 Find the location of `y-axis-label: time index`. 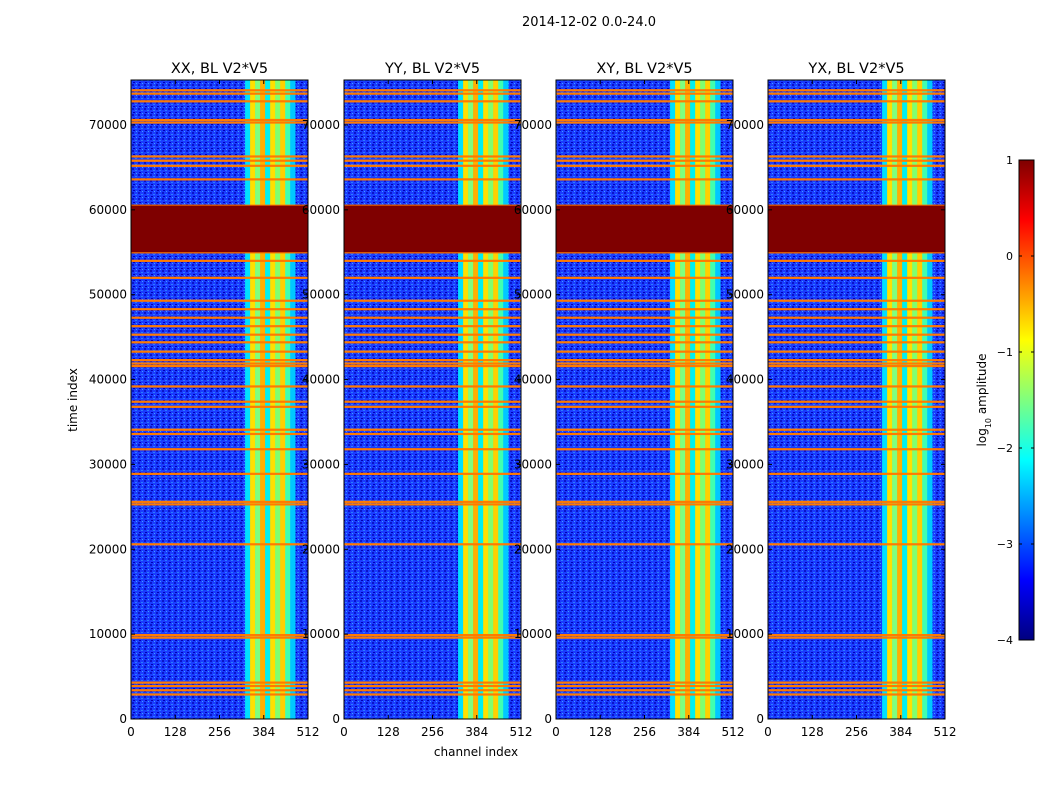

y-axis-label: time index is located at coordinates (73, 400).